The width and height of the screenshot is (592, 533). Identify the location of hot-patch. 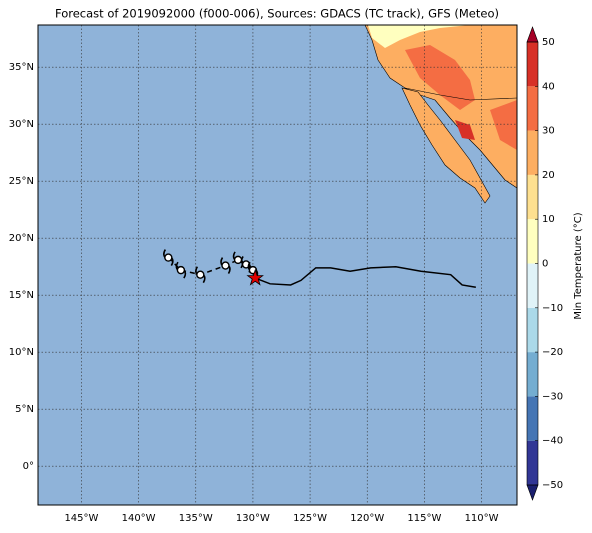
(465, 130).